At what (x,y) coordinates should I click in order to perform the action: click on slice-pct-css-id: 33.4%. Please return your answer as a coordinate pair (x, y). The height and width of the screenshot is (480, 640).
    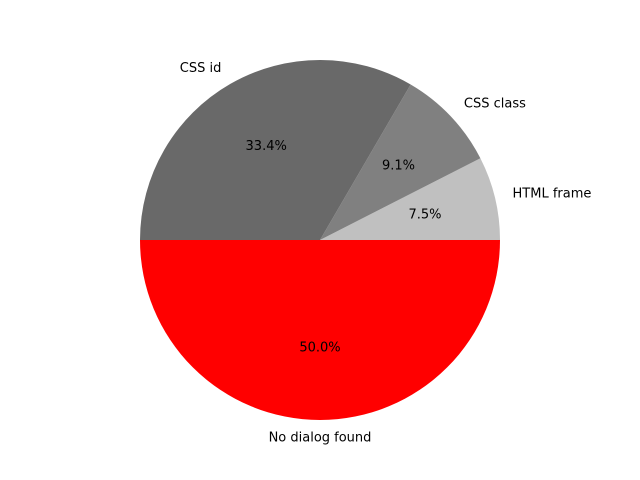
    Looking at the image, I should click on (266, 146).